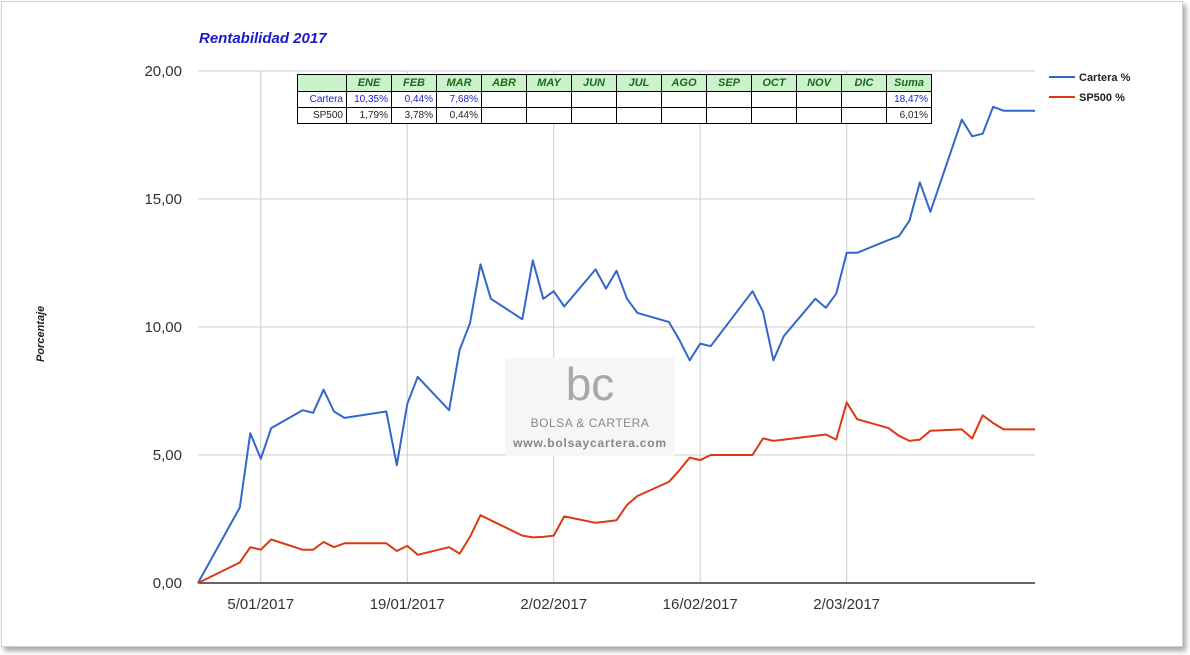  I want to click on x-tick-label: 2/02/2017, so click(553, 604).